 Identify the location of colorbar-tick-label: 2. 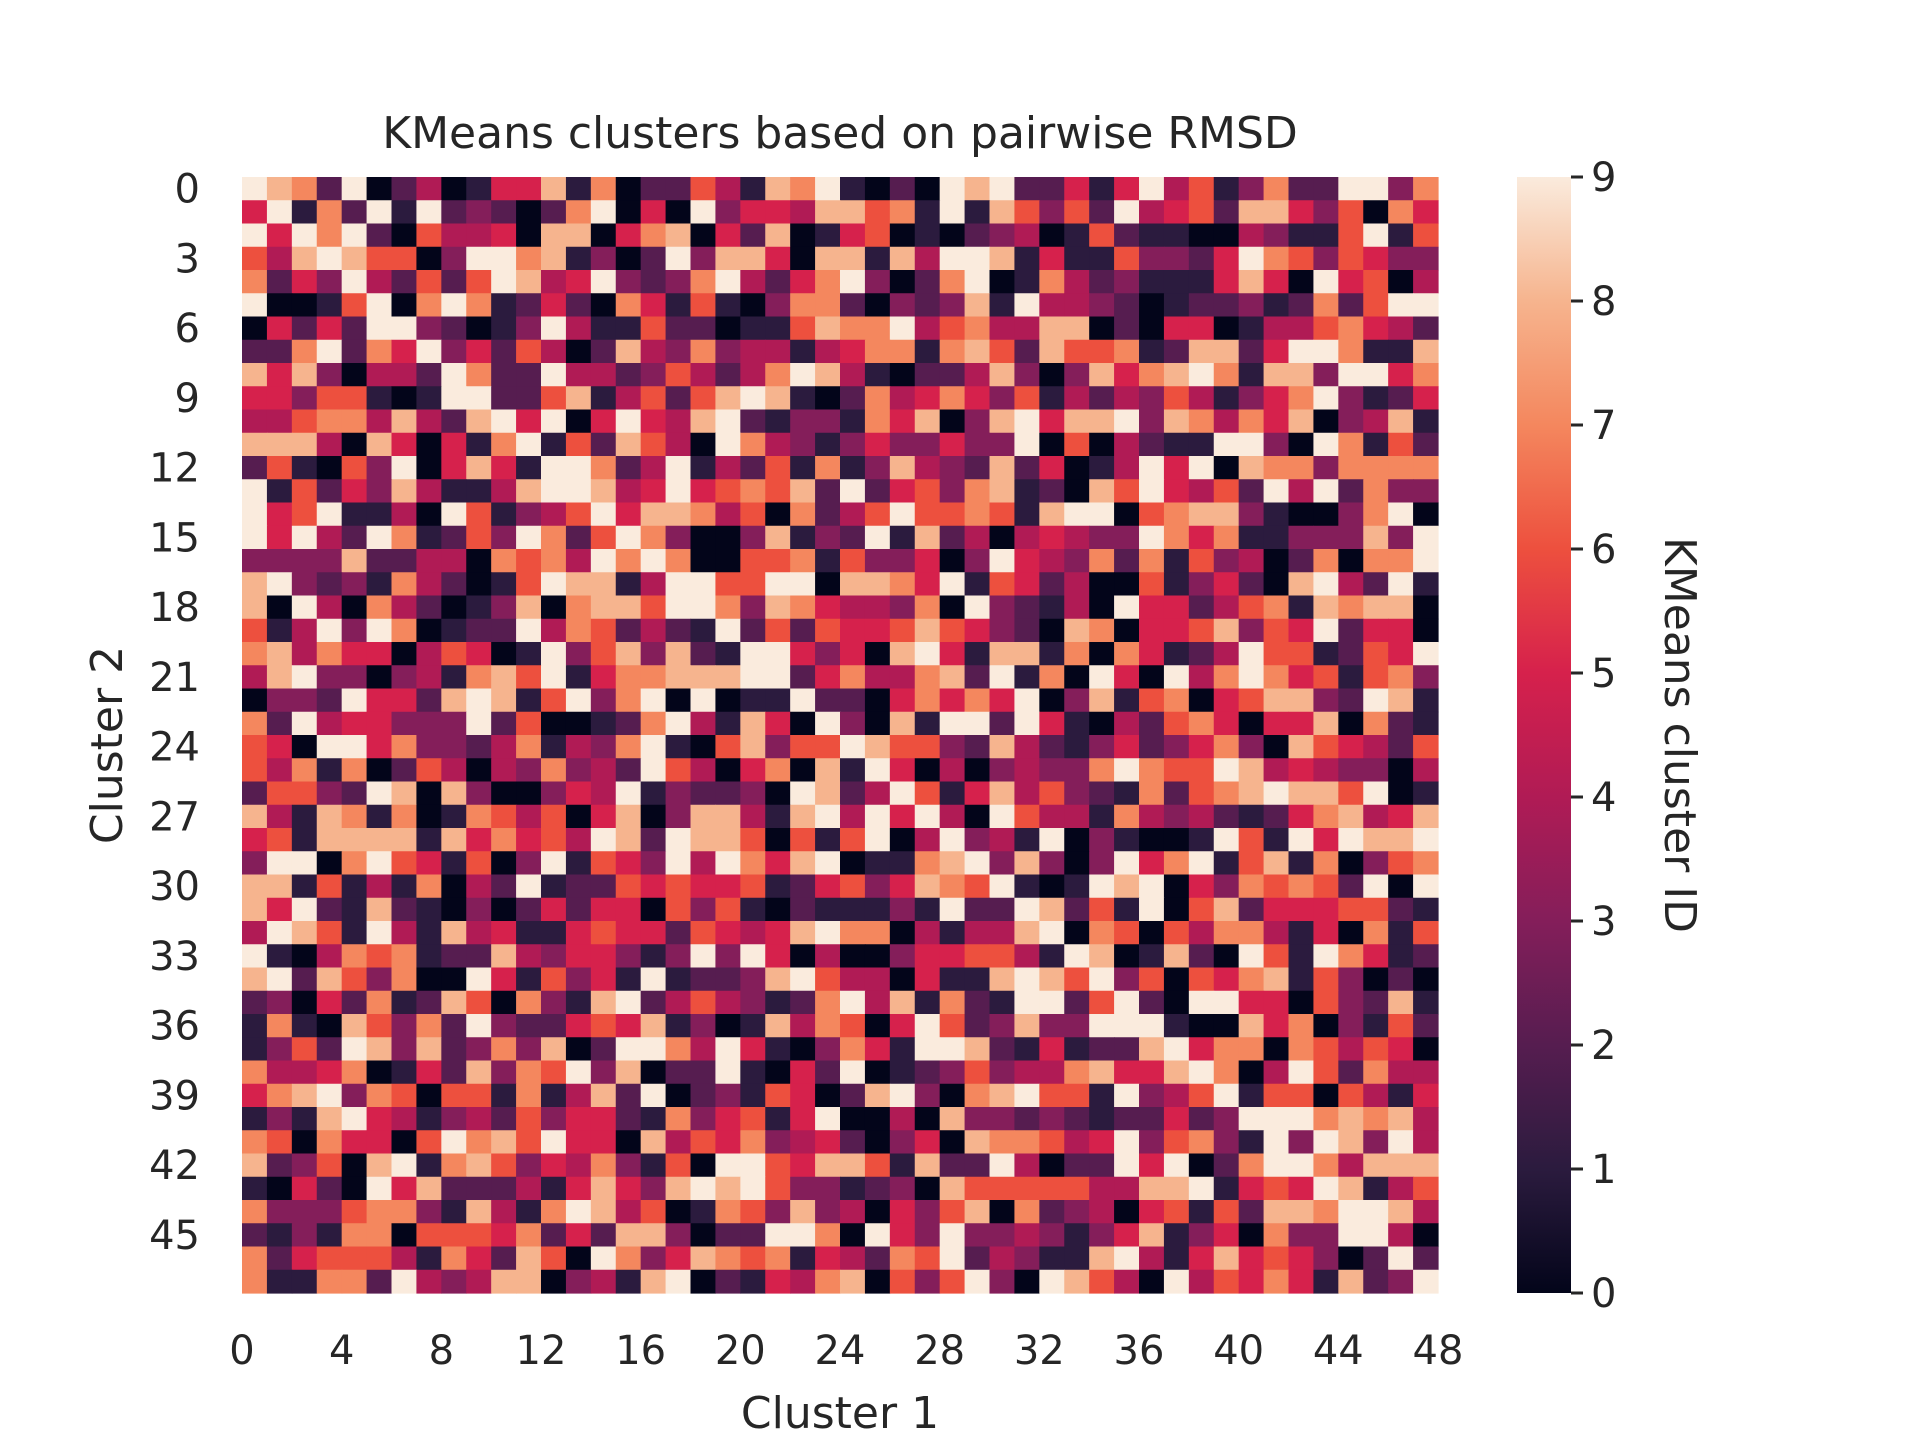
(1603, 1046).